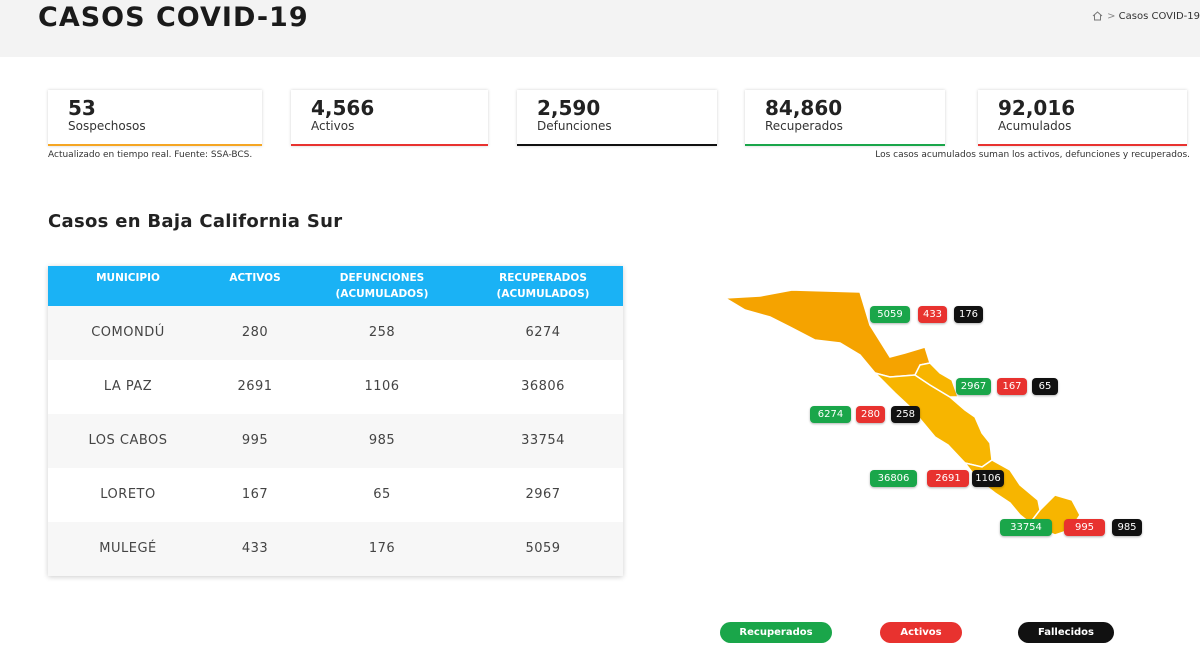 The image size is (1200, 666). Describe the element at coordinates (1127, 527) in the screenshot. I see `badge-fallecidos: 985` at that location.